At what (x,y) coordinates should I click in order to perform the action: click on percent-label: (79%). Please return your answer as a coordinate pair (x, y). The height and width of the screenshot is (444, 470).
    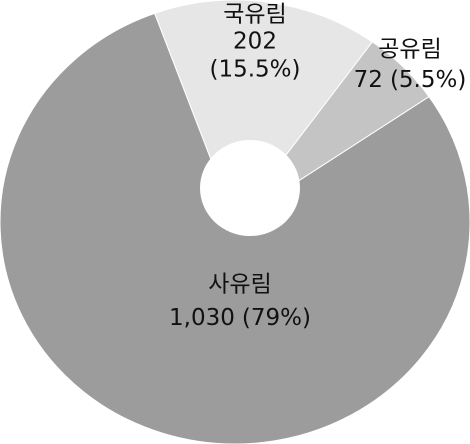
    Looking at the image, I should click on (276, 318).